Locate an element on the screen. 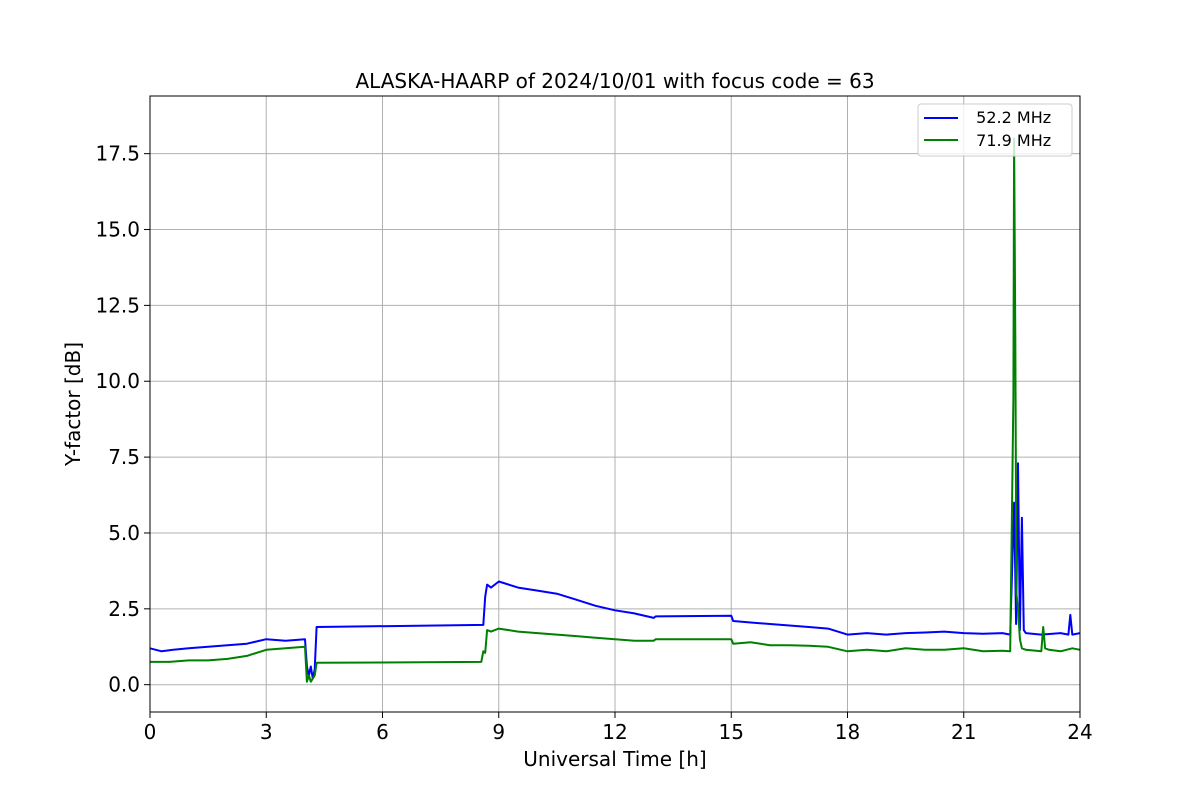 The height and width of the screenshot is (800, 1200). y-axis-label: Y-factor [dB] is located at coordinates (73, 404).